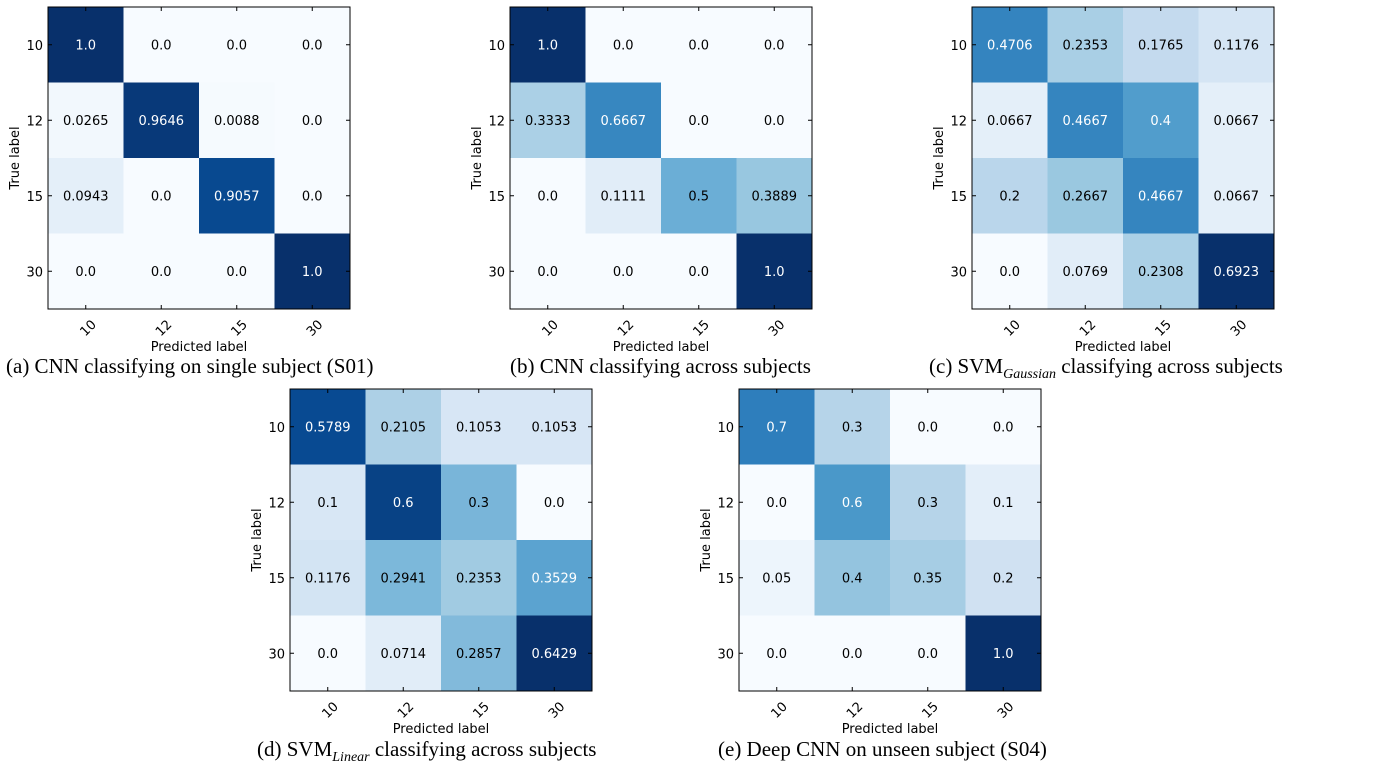  Describe the element at coordinates (328, 653) in the screenshot. I see `cell-d-r3-c0` at that location.